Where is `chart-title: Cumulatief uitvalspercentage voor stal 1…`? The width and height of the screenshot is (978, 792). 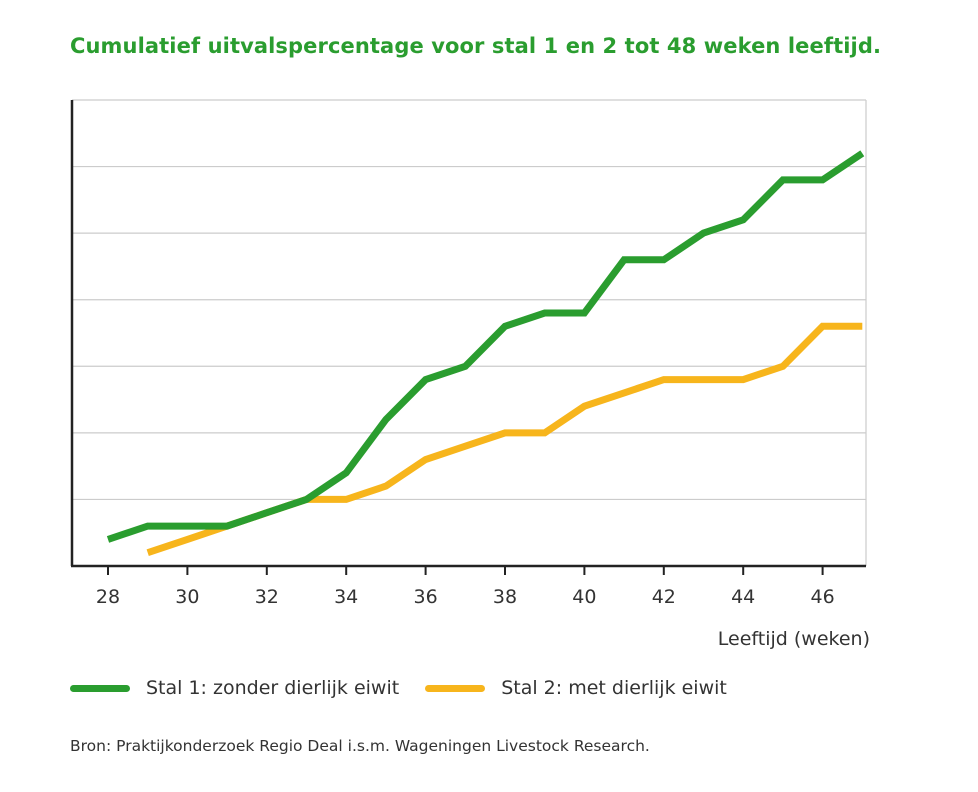
chart-title: Cumulatief uitvalspercentage voor stal 1… is located at coordinates (476, 46).